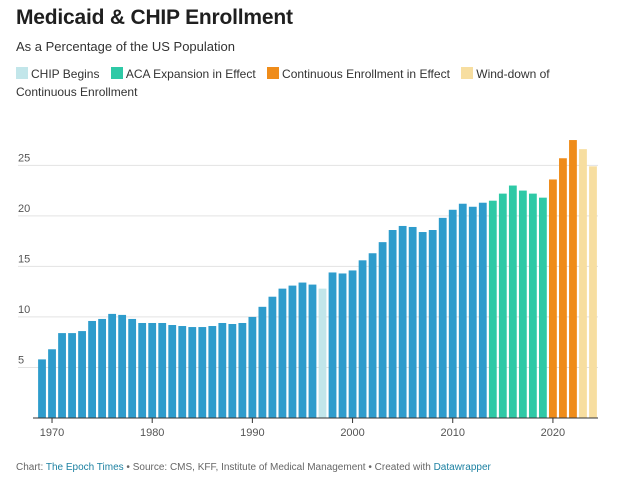 The height and width of the screenshot is (484, 620). What do you see at coordinates (142, 370) in the screenshot?
I see `bar-1979` at bounding box center [142, 370].